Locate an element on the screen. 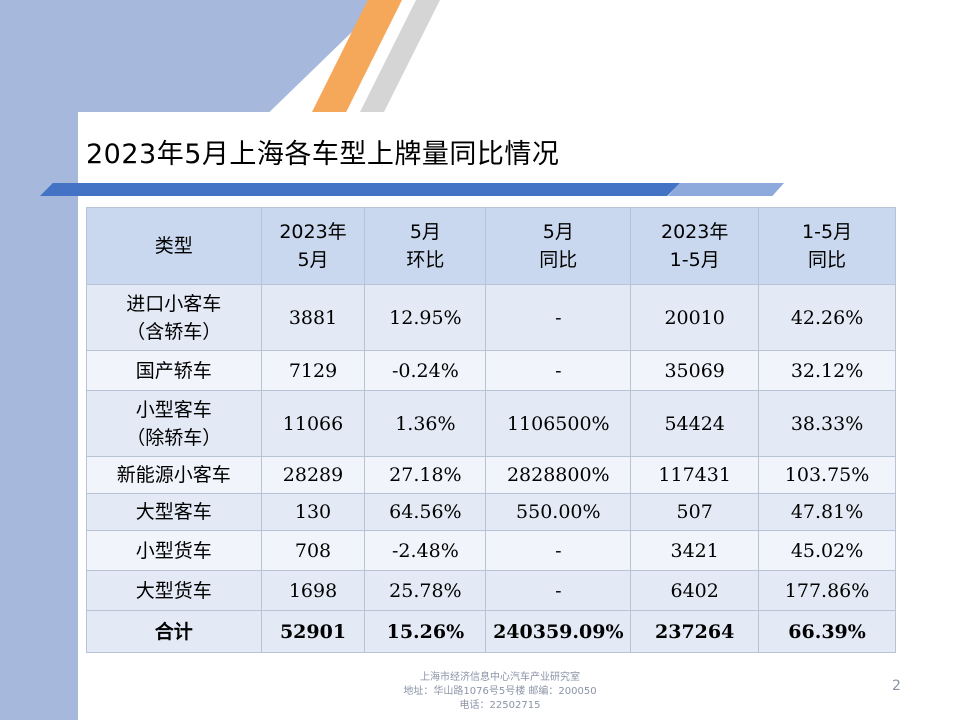  header-may-mom: 5月 环比 is located at coordinates (425, 246).